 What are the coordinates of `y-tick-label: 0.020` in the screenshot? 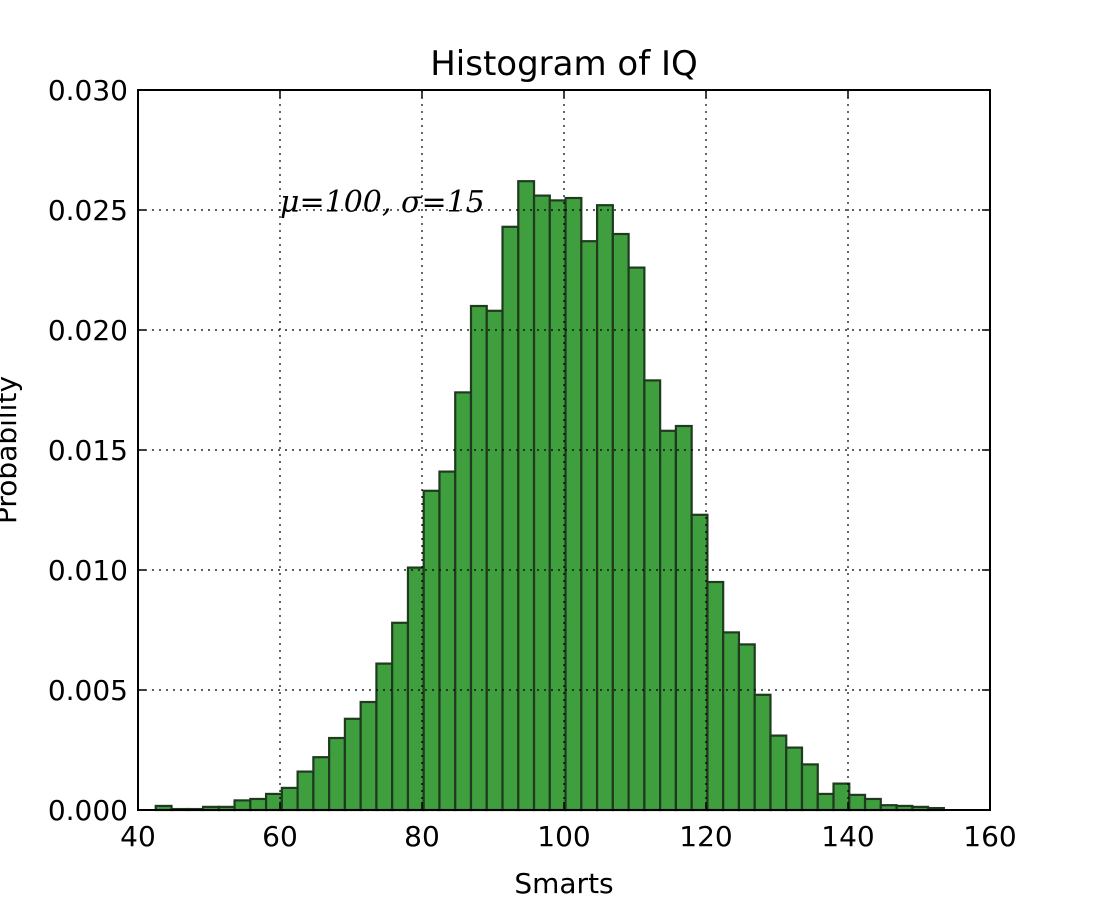 It's located at (88, 330).